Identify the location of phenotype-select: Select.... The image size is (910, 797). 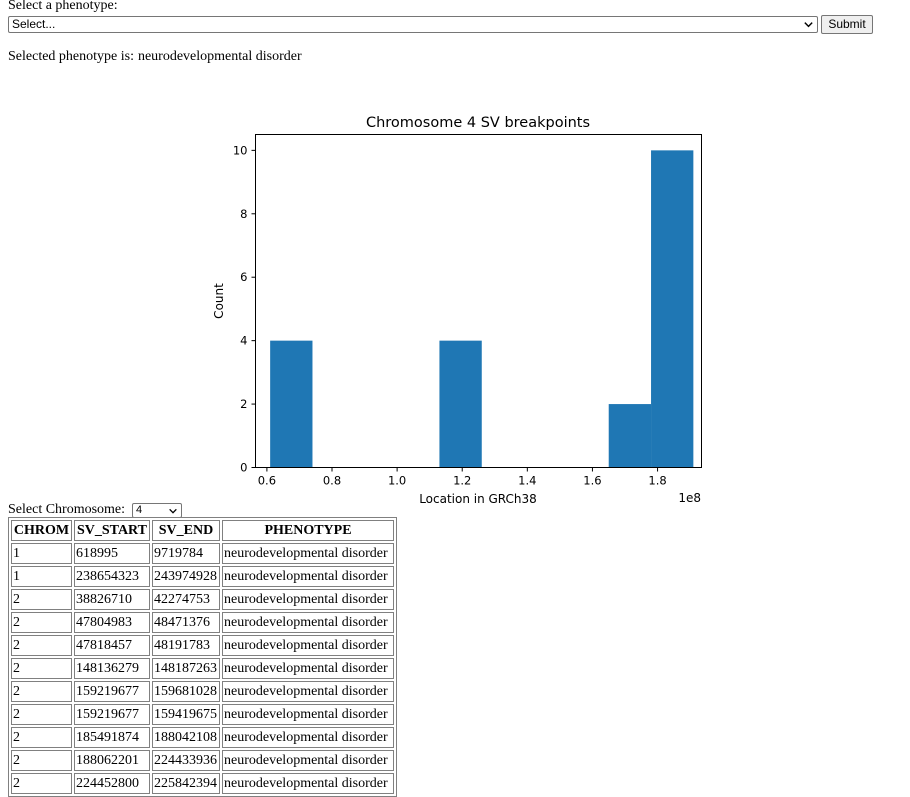
(413, 24).